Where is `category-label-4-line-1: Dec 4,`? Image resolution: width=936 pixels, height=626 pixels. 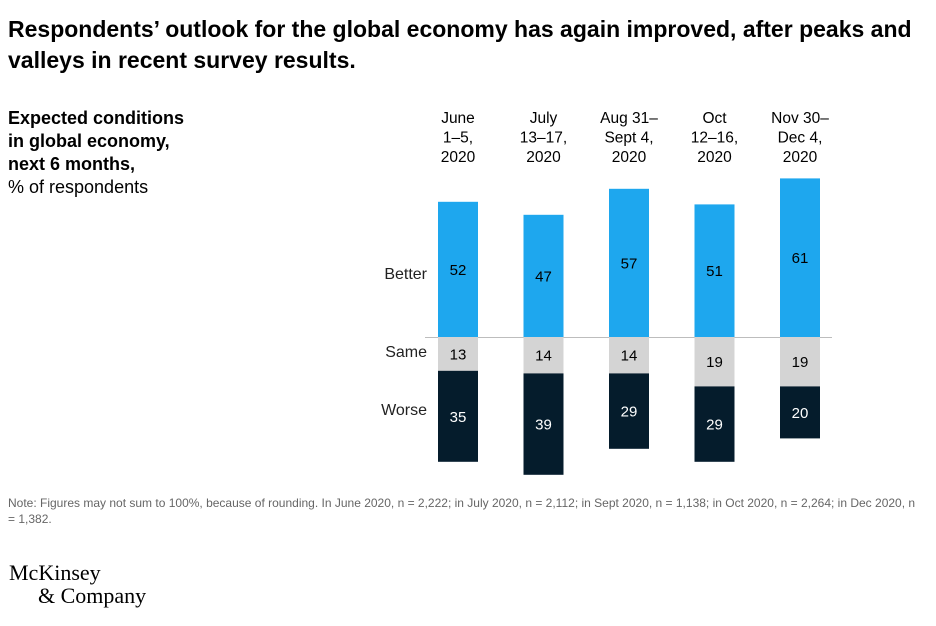 category-label-4-line-1: Dec 4, is located at coordinates (800, 138).